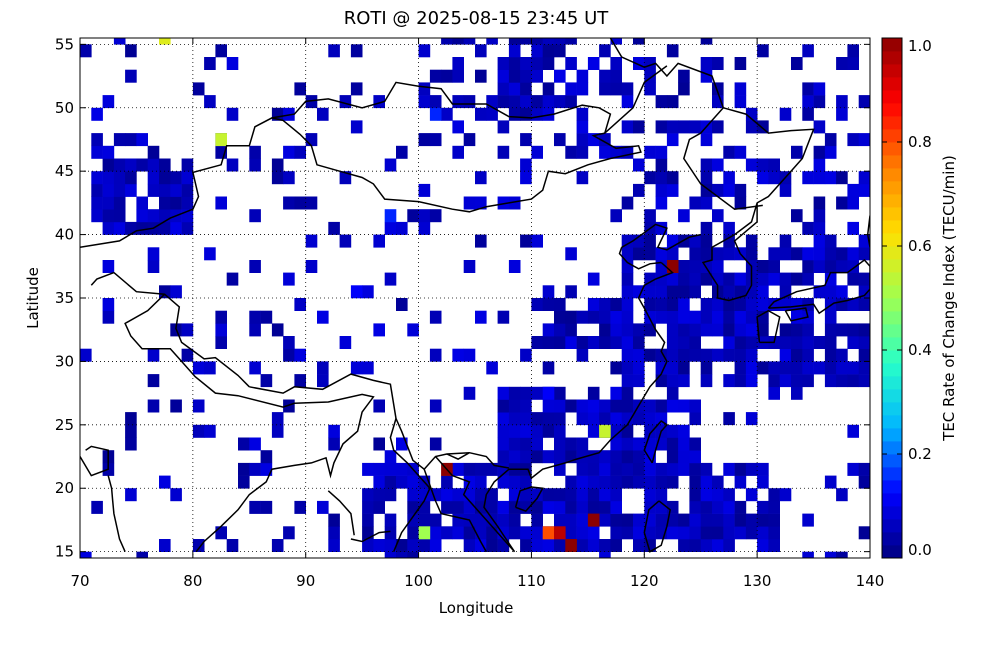  Describe the element at coordinates (64, 361) in the screenshot. I see `y-tick-label: 30` at that location.